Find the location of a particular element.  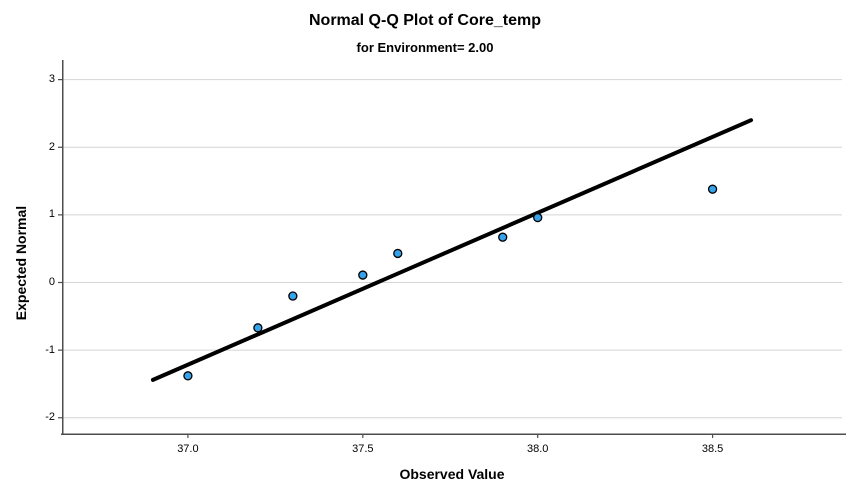

chart-subtitle: for Environment= 2.00 is located at coordinates (425, 47).